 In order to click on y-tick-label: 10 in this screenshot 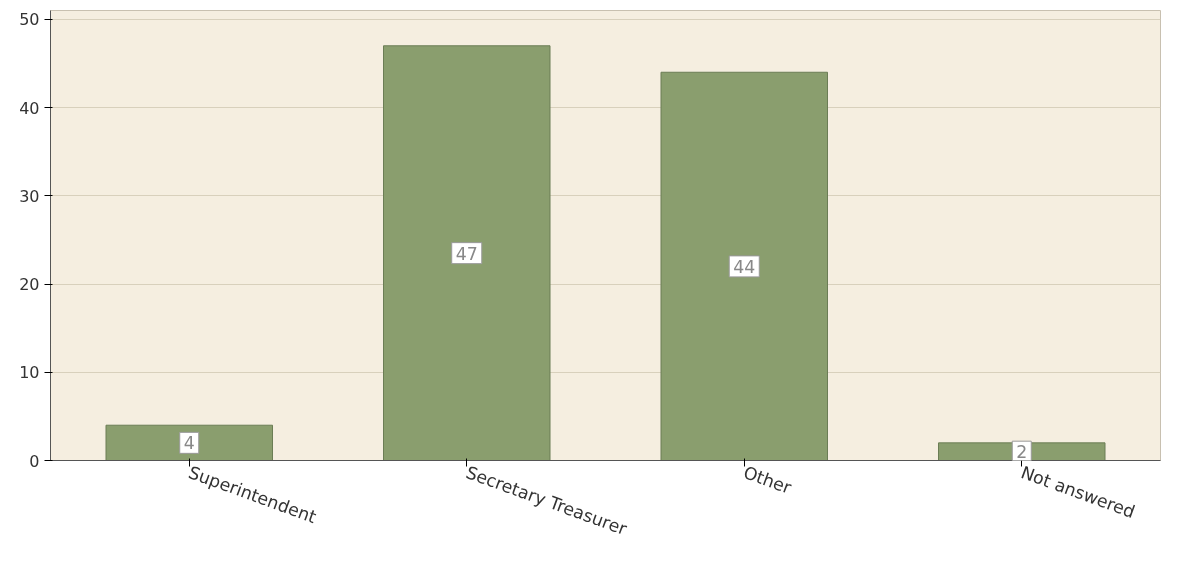, I will do `click(29, 373)`.